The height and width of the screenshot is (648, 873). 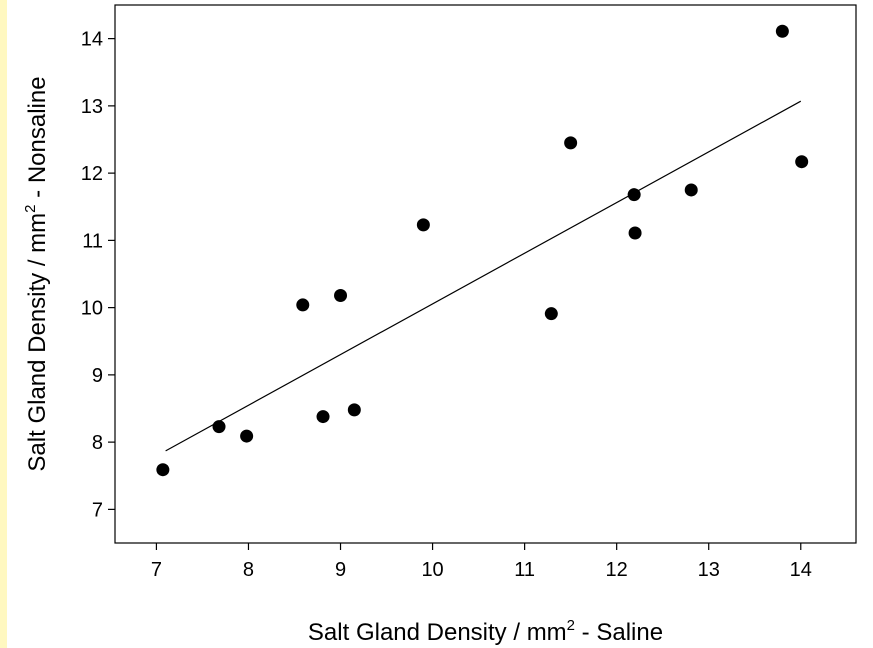 What do you see at coordinates (571, 625) in the screenshot?
I see `x-axis-title-superscript: 2` at bounding box center [571, 625].